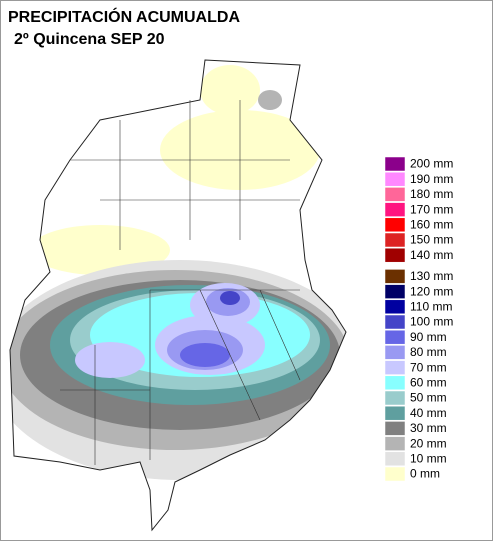  I want to click on legend-label: 180 mm, so click(431, 194).